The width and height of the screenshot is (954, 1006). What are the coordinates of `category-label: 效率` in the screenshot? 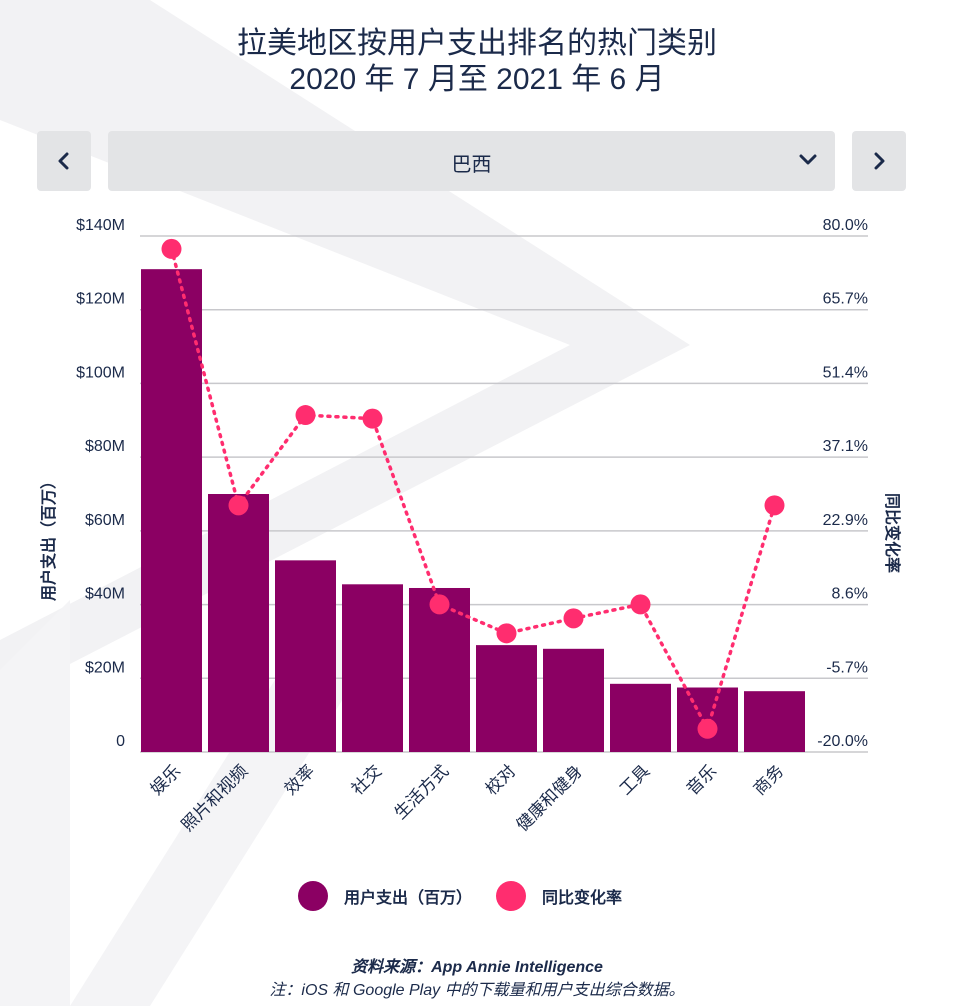 It's located at (300, 780).